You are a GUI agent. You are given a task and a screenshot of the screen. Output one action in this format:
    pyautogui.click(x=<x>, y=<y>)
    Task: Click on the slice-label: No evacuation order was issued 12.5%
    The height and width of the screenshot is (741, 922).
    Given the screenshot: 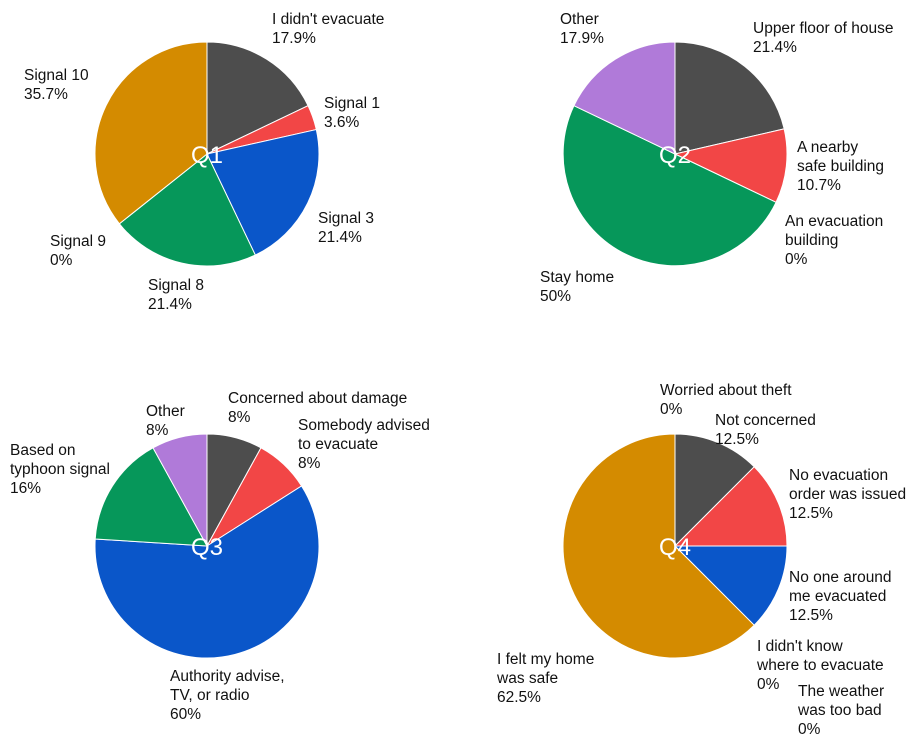 What is the action you would take?
    pyautogui.click(x=847, y=494)
    